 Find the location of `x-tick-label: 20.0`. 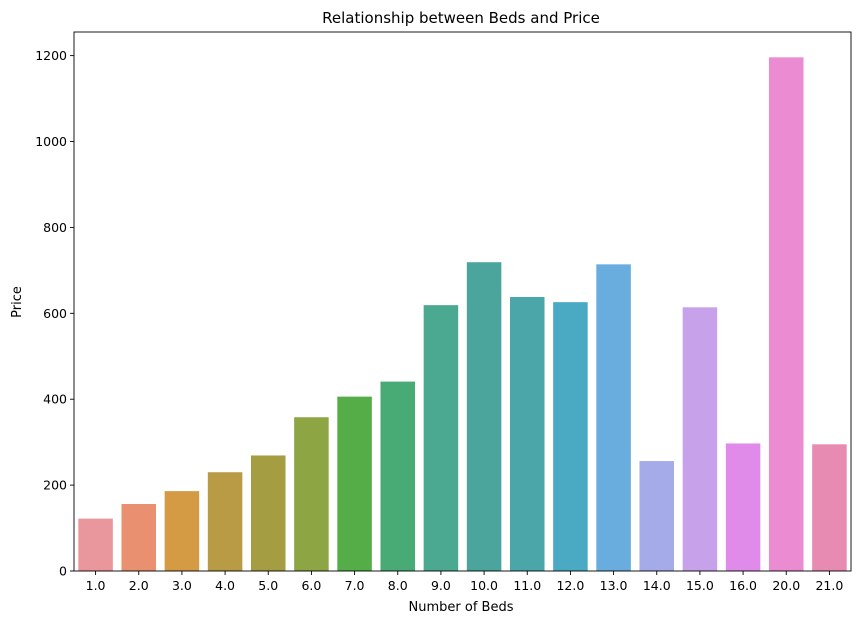

x-tick-label: 20.0 is located at coordinates (786, 585).